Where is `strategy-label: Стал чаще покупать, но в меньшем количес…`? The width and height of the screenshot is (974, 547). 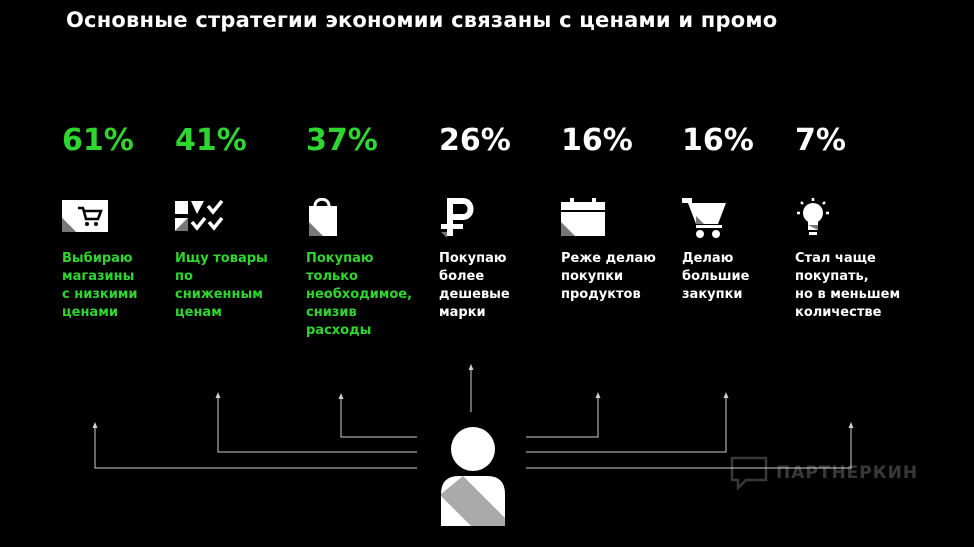 strategy-label: Стал чаще покупать, но в меньшем количес… is located at coordinates (848, 285).